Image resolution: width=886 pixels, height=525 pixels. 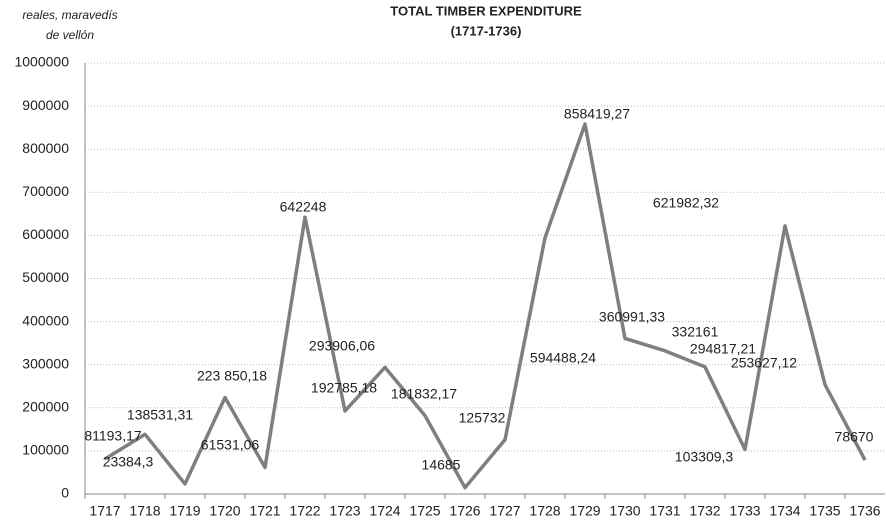 What do you see at coordinates (45, 277) in the screenshot?
I see `y-tick-label: 500000` at bounding box center [45, 277].